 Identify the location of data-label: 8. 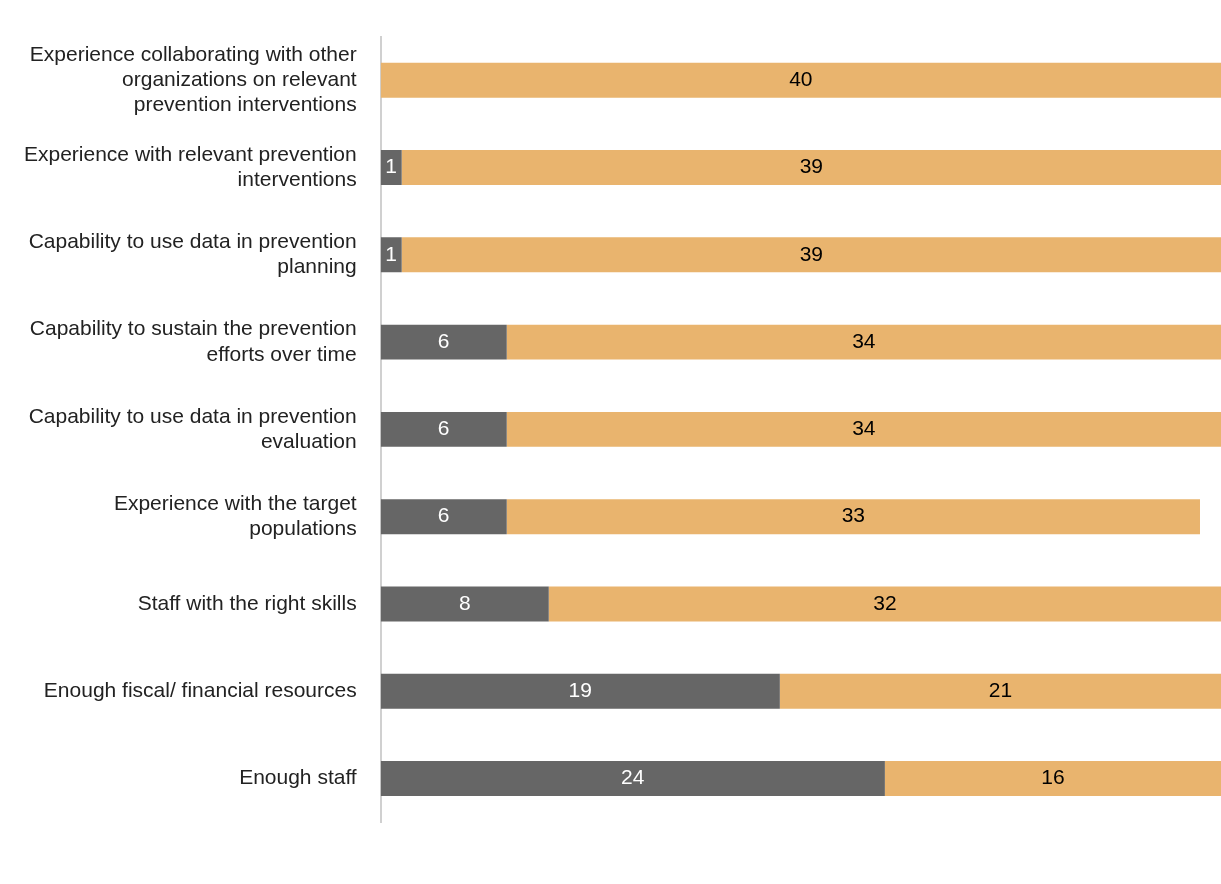
(464, 602).